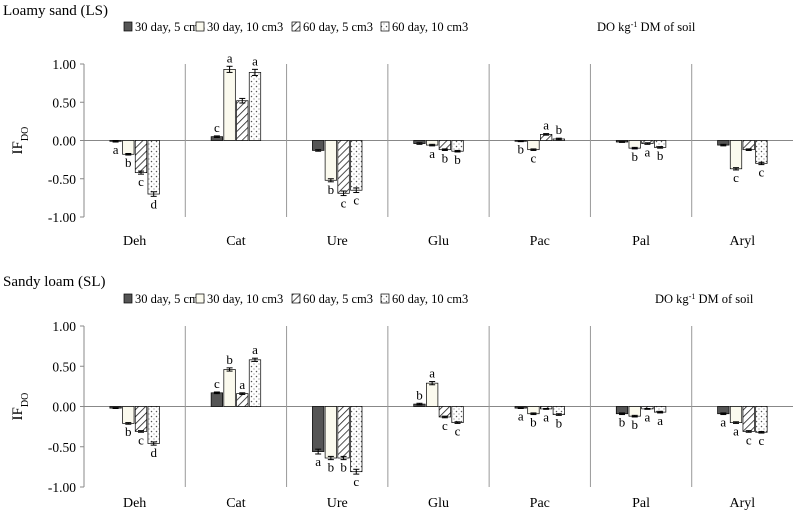 The height and width of the screenshot is (519, 798). I want to click on chart-title: Loamy sand (LS), so click(55, 11).